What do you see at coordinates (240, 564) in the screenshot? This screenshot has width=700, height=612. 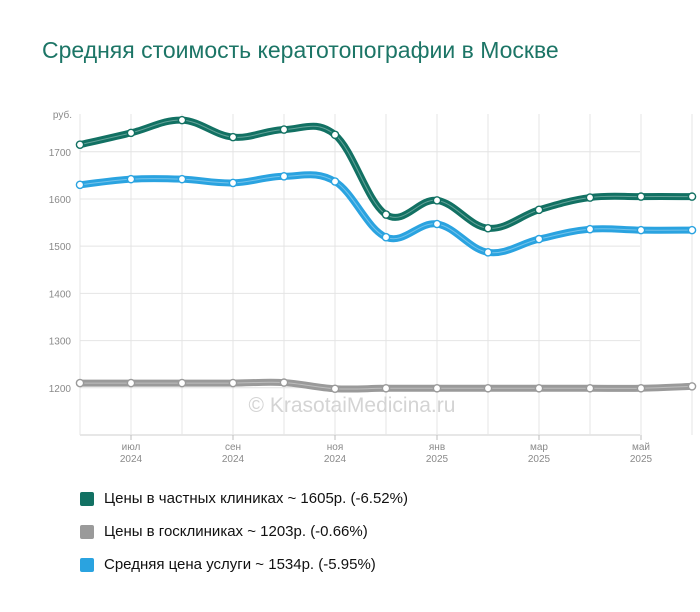 I see `legend-label-average: Средняя цена услуги ~ 1534р. (-5.95%)` at bounding box center [240, 564].